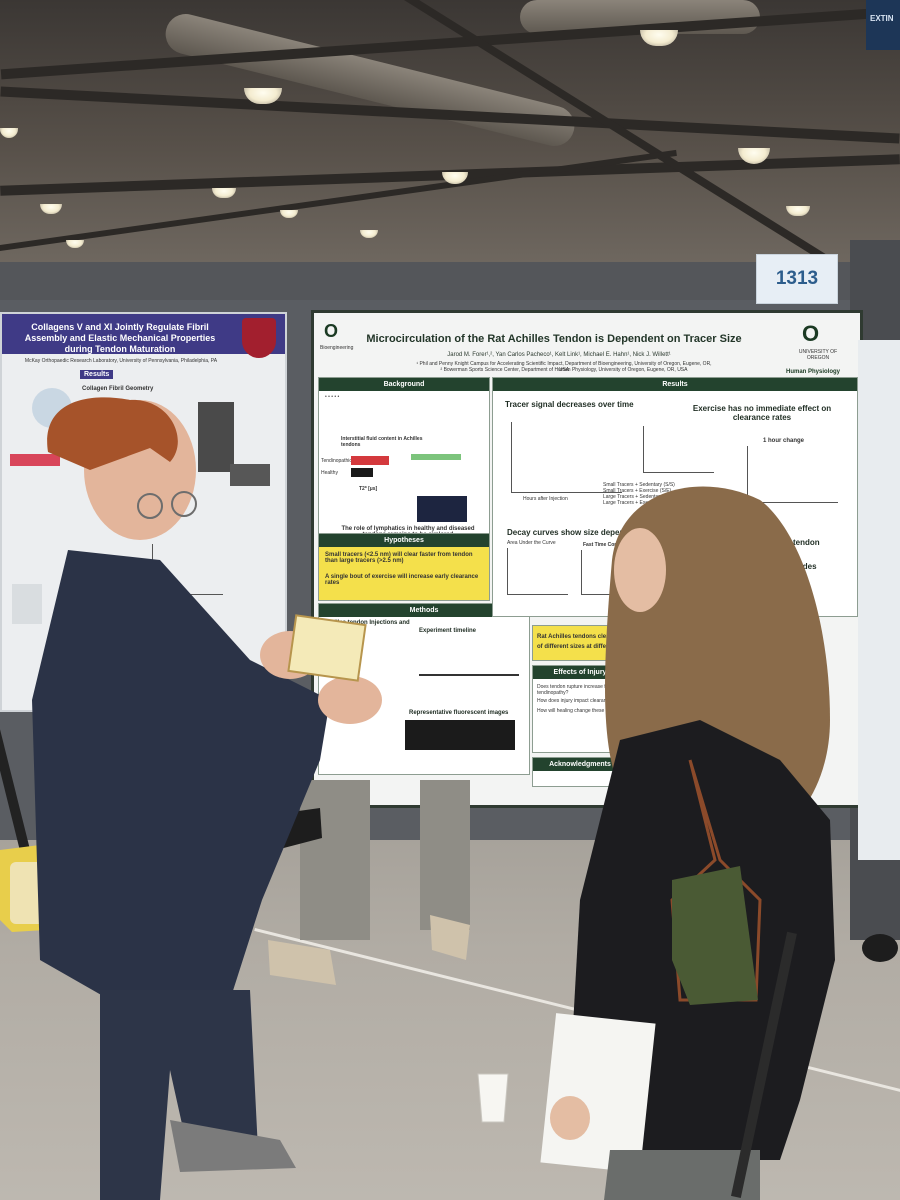  I want to click on visitor-trousers, so click(682, 1175).